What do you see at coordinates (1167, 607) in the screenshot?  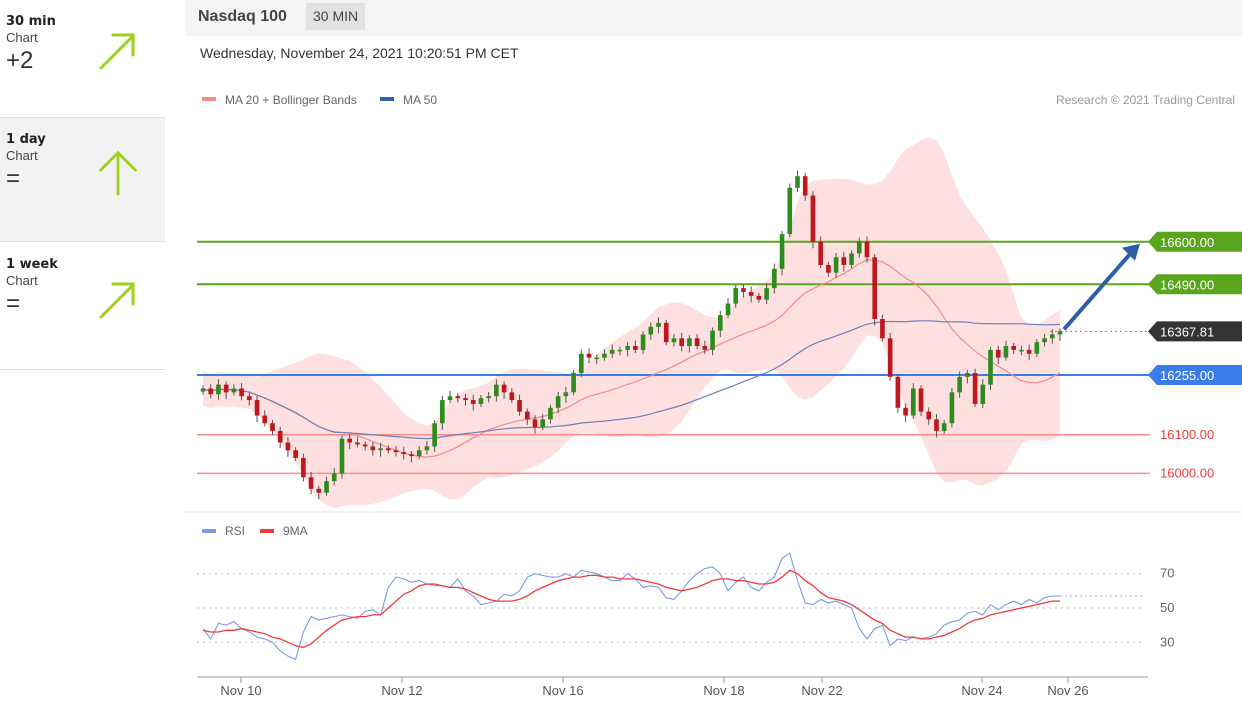 I see `rsi-tick-label: 50` at bounding box center [1167, 607].